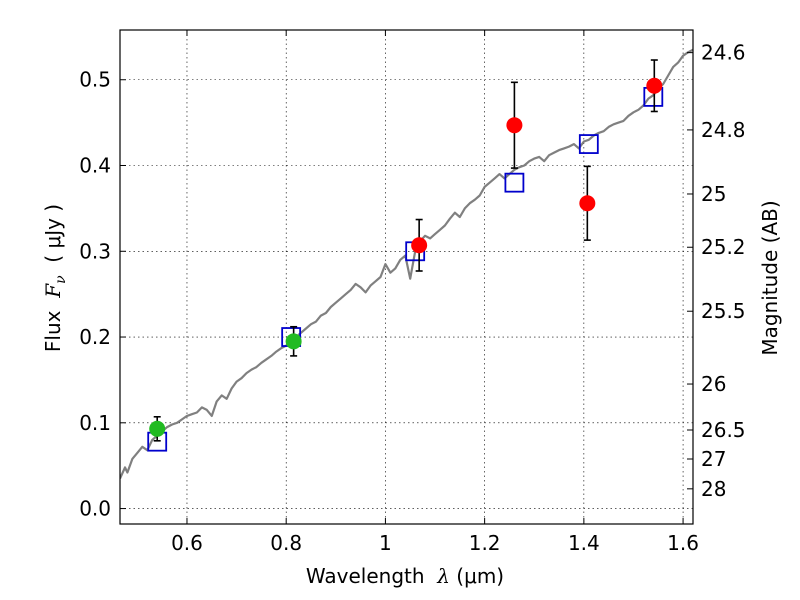 The image size is (800, 600). I want to click on x-tick-label: 0.8, so click(286, 543).